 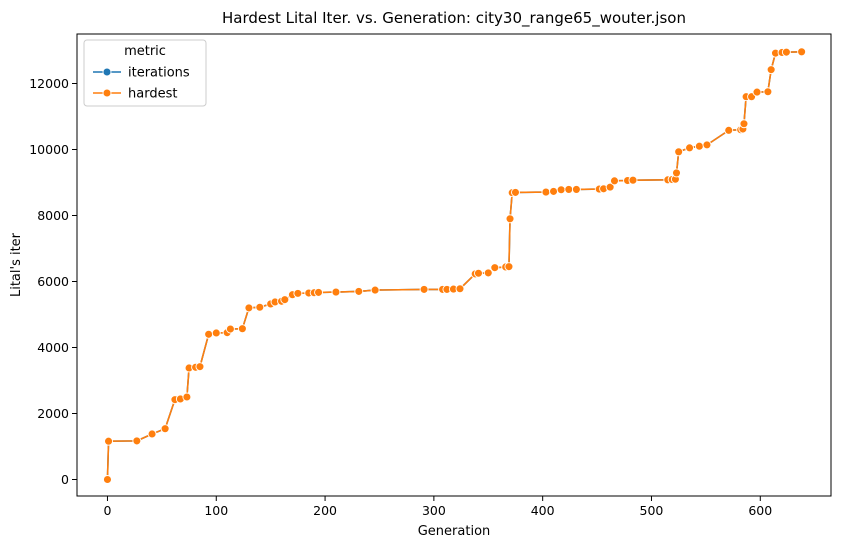 I want to click on y-axis-title: Lital's iter, so click(x=16, y=264).